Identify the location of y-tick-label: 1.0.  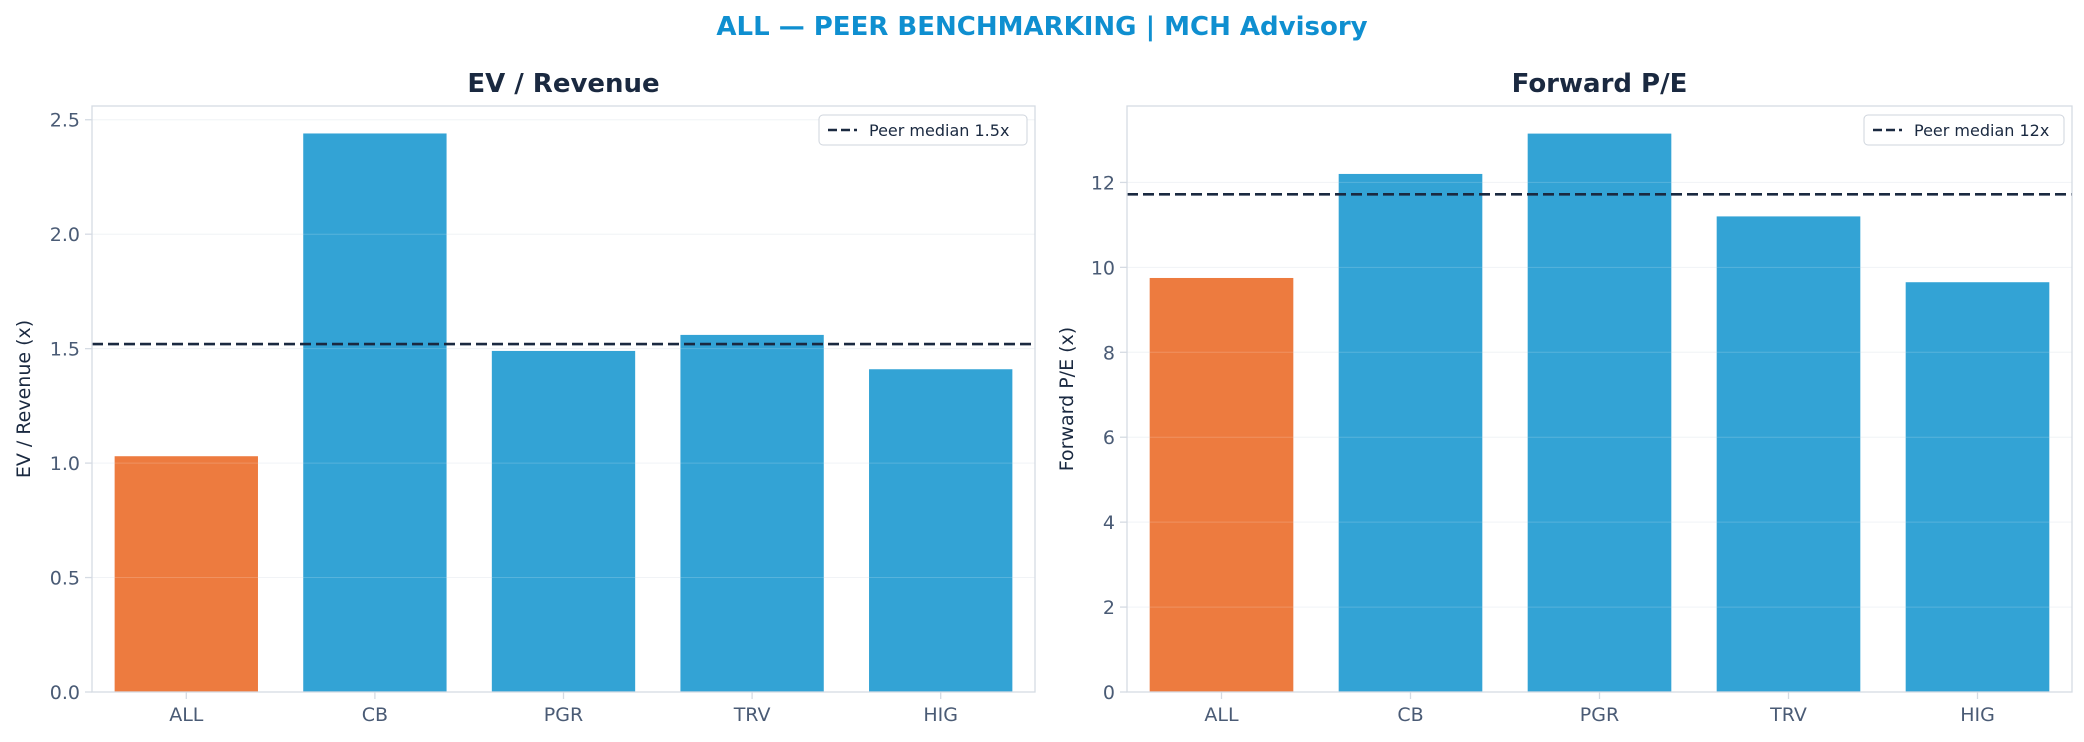
(65, 464).